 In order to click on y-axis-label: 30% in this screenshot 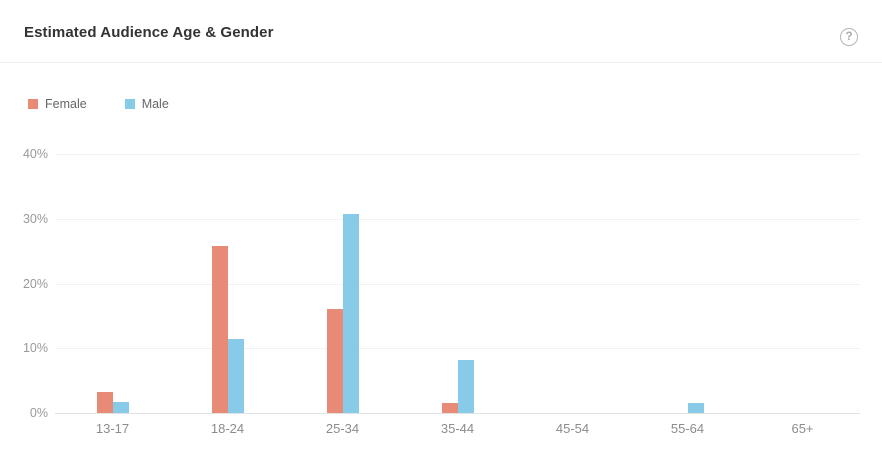, I will do `click(35, 218)`.